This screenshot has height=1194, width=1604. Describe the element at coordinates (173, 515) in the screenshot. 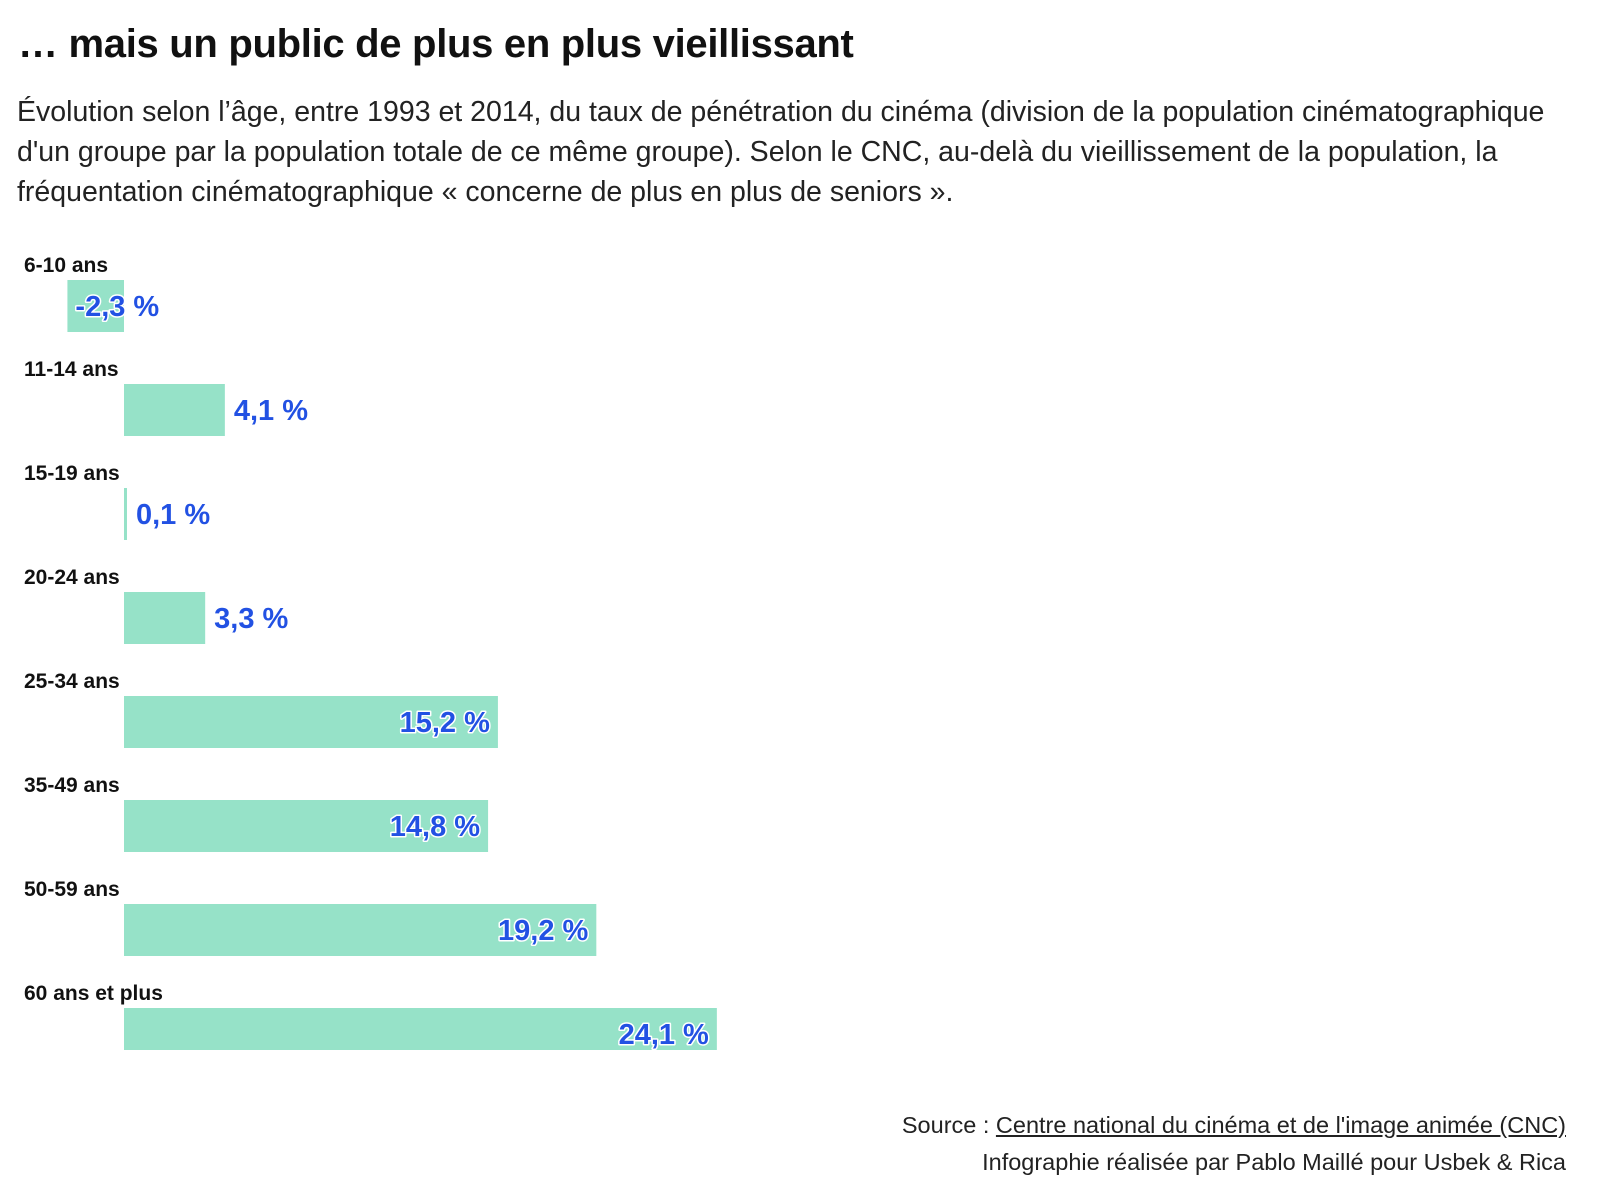

I see `value-label: 0,1 %` at that location.